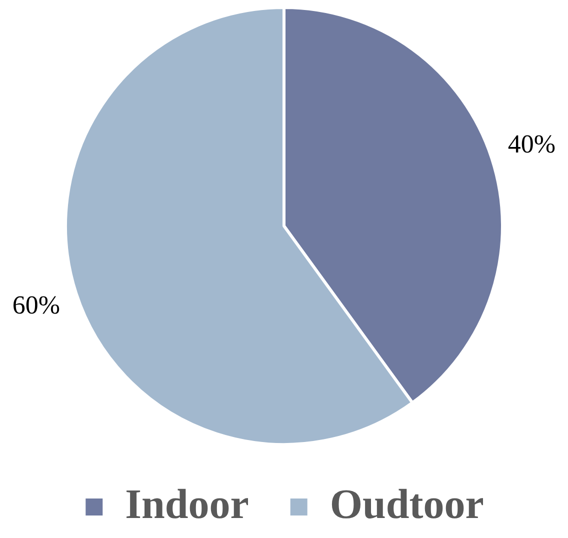  Describe the element at coordinates (532, 143) in the screenshot. I see `data-label: 40%` at that location.